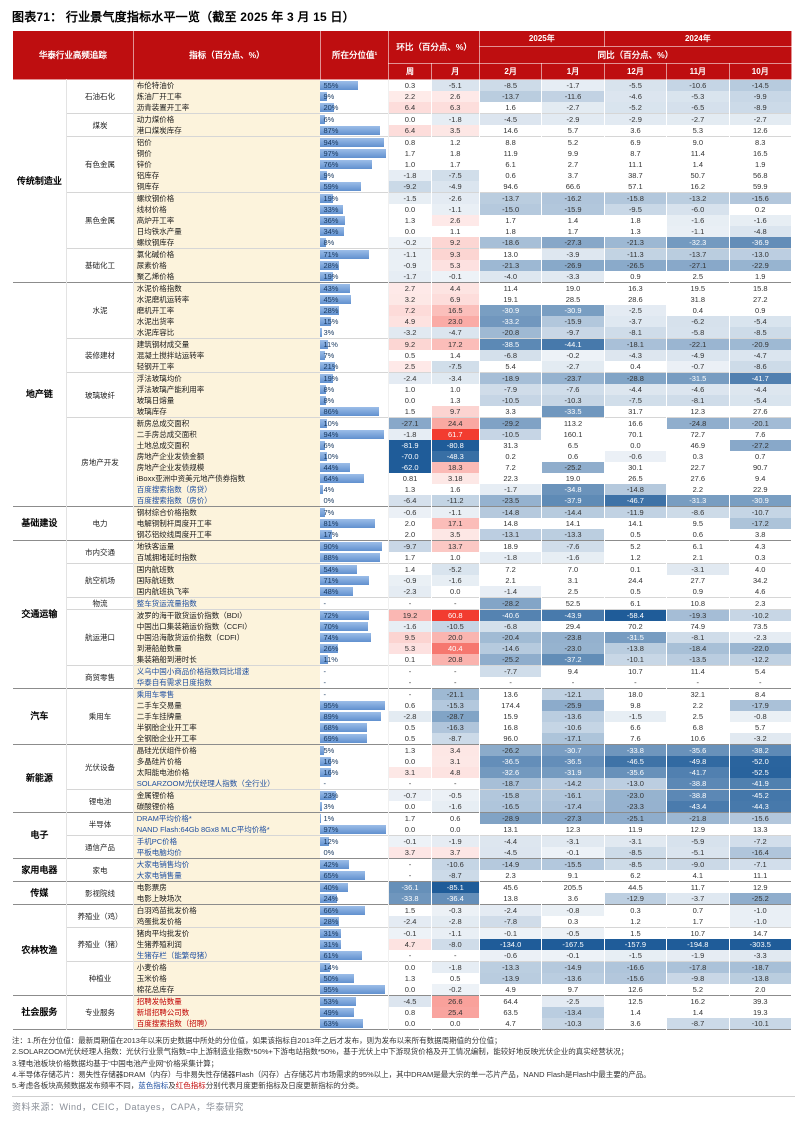 The width and height of the screenshot is (807, 1128). Describe the element at coordinates (698, 784) in the screenshot. I see `value-cell: -38.8` at that location.